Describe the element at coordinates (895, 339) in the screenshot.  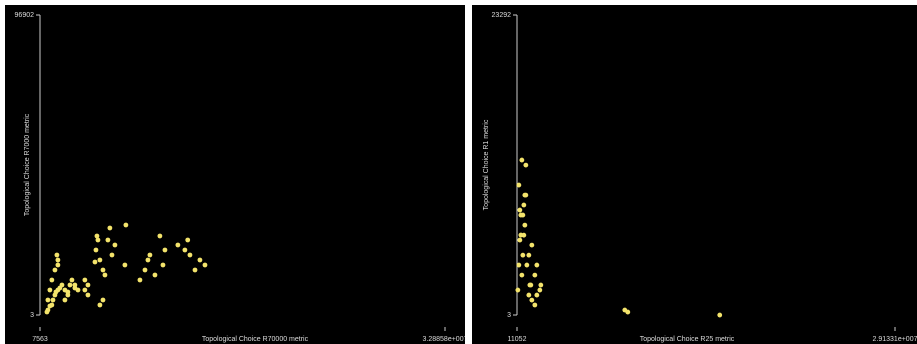
I see `x-tick-label: 2.91331e+007` at that location.